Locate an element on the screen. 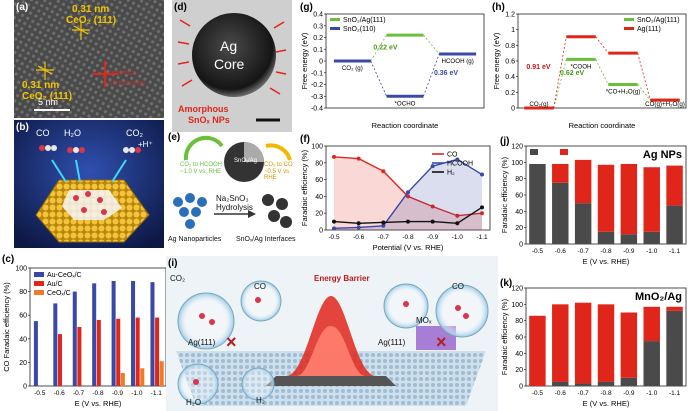 This screenshot has height=411, width=691. y-tick-label: 40 is located at coordinates (519, 354).